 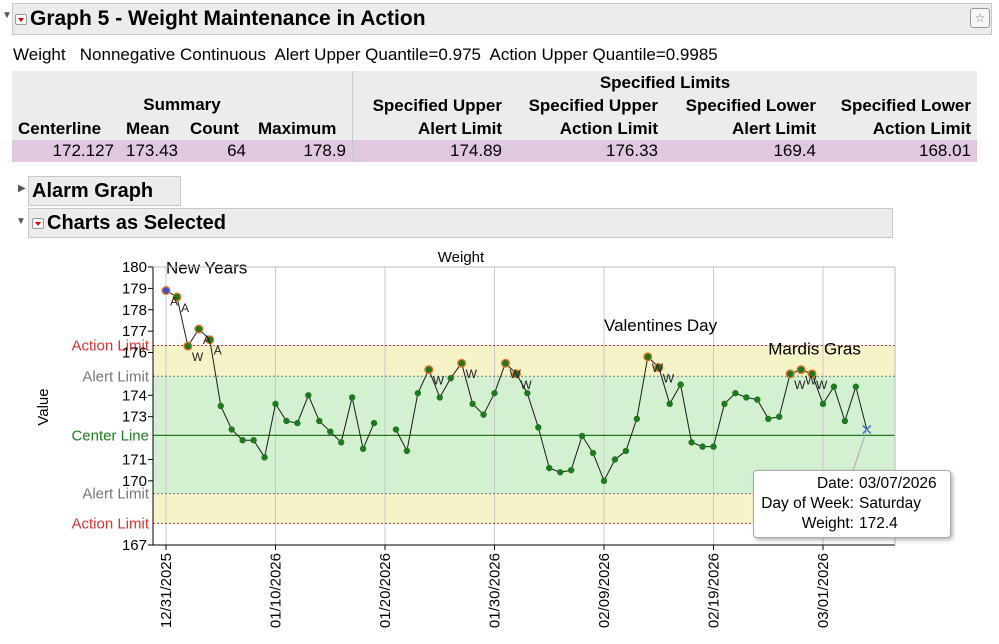 I want to click on limits-group-header: Specified Limits, so click(x=664, y=82).